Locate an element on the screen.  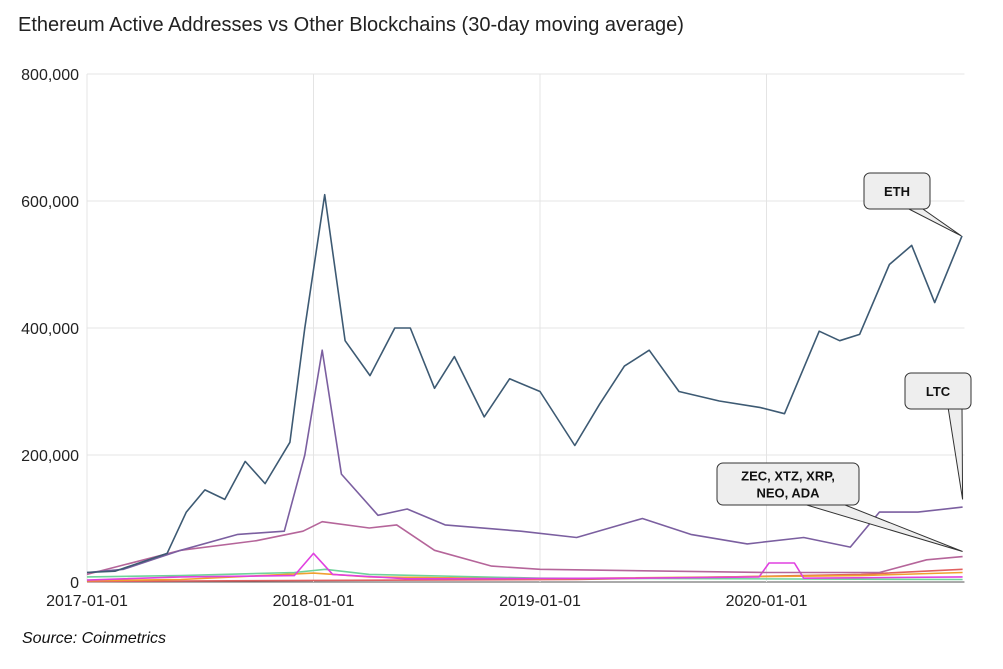
callout-eth: ETH is located at coordinates (912, 204).